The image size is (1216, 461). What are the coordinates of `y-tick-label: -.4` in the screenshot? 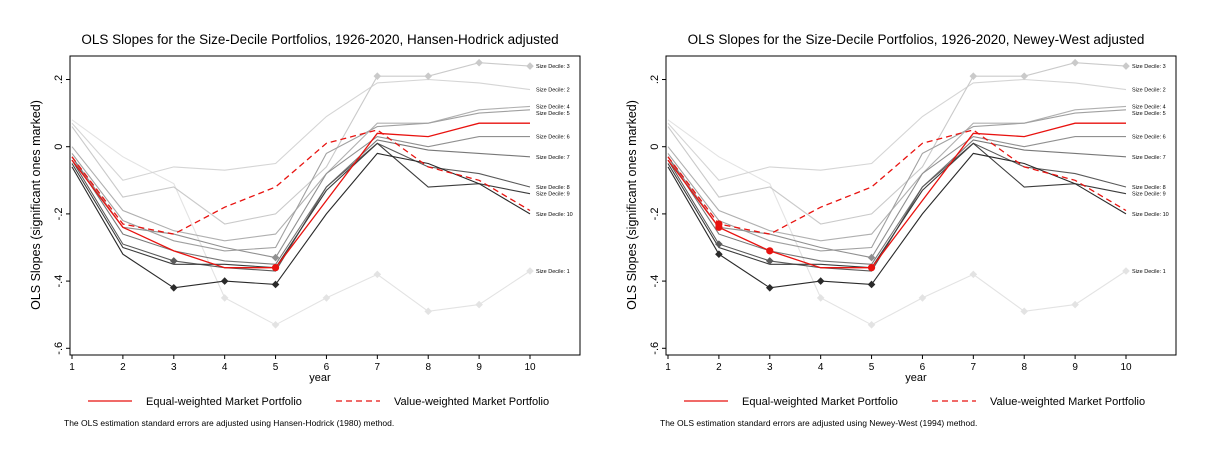 It's located at (59, 281).